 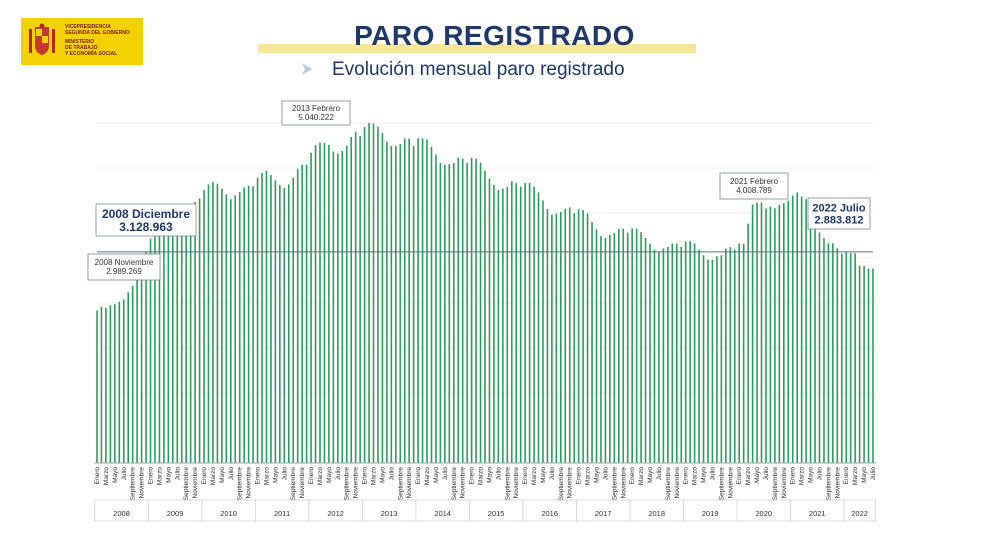 What do you see at coordinates (42, 39) in the screenshot?
I see `coat-of-arms-icon` at bounding box center [42, 39].